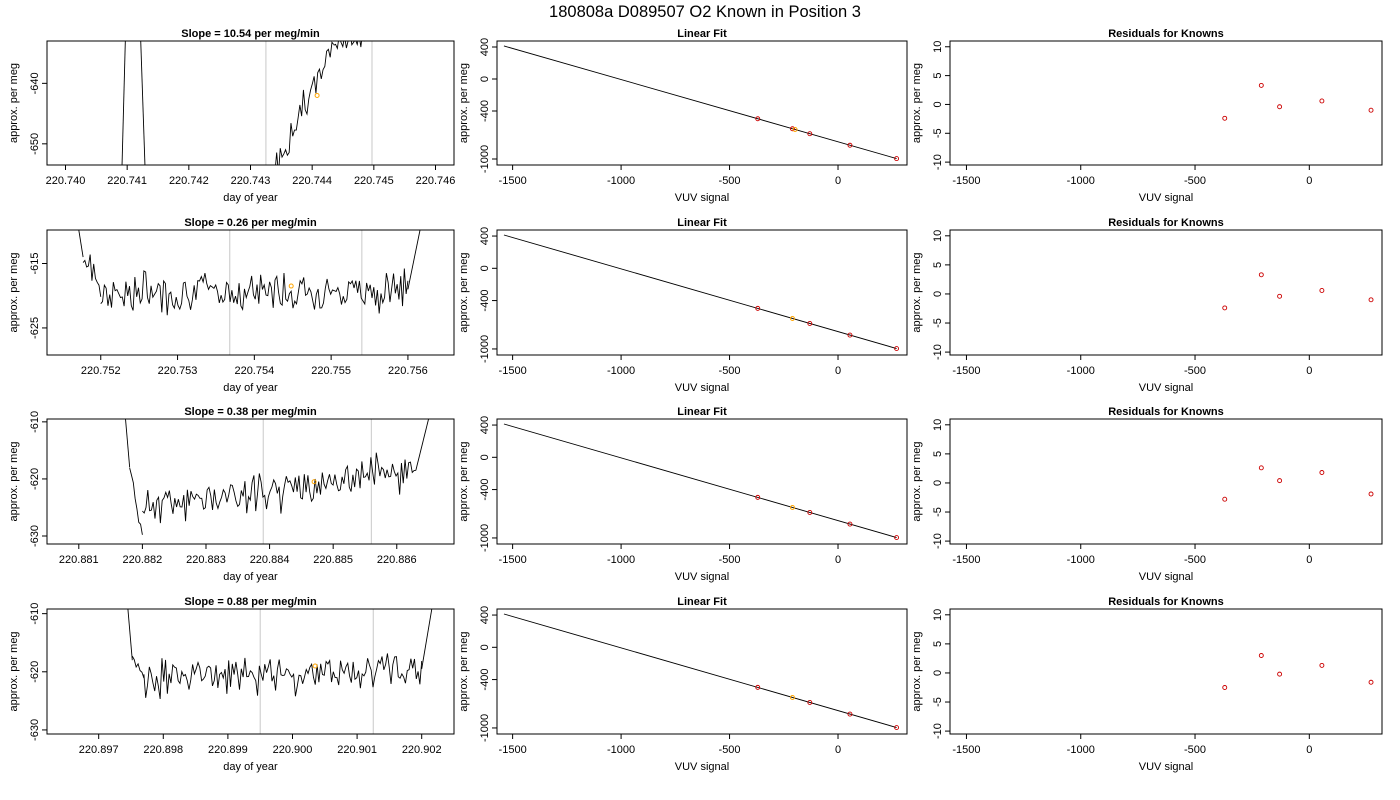 This screenshot has width=1400, height=800. What do you see at coordinates (938, 265) in the screenshot?
I see `y-tick-label: 5` at bounding box center [938, 265].